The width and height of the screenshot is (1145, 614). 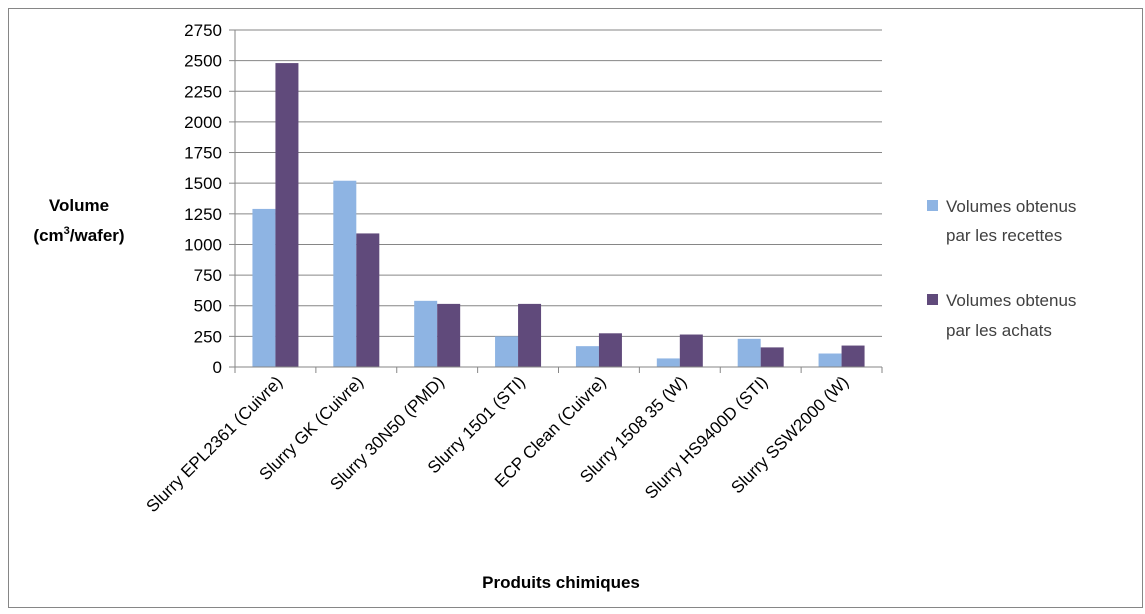 I want to click on y-axis-label-line1: Volume, so click(x=79, y=205).